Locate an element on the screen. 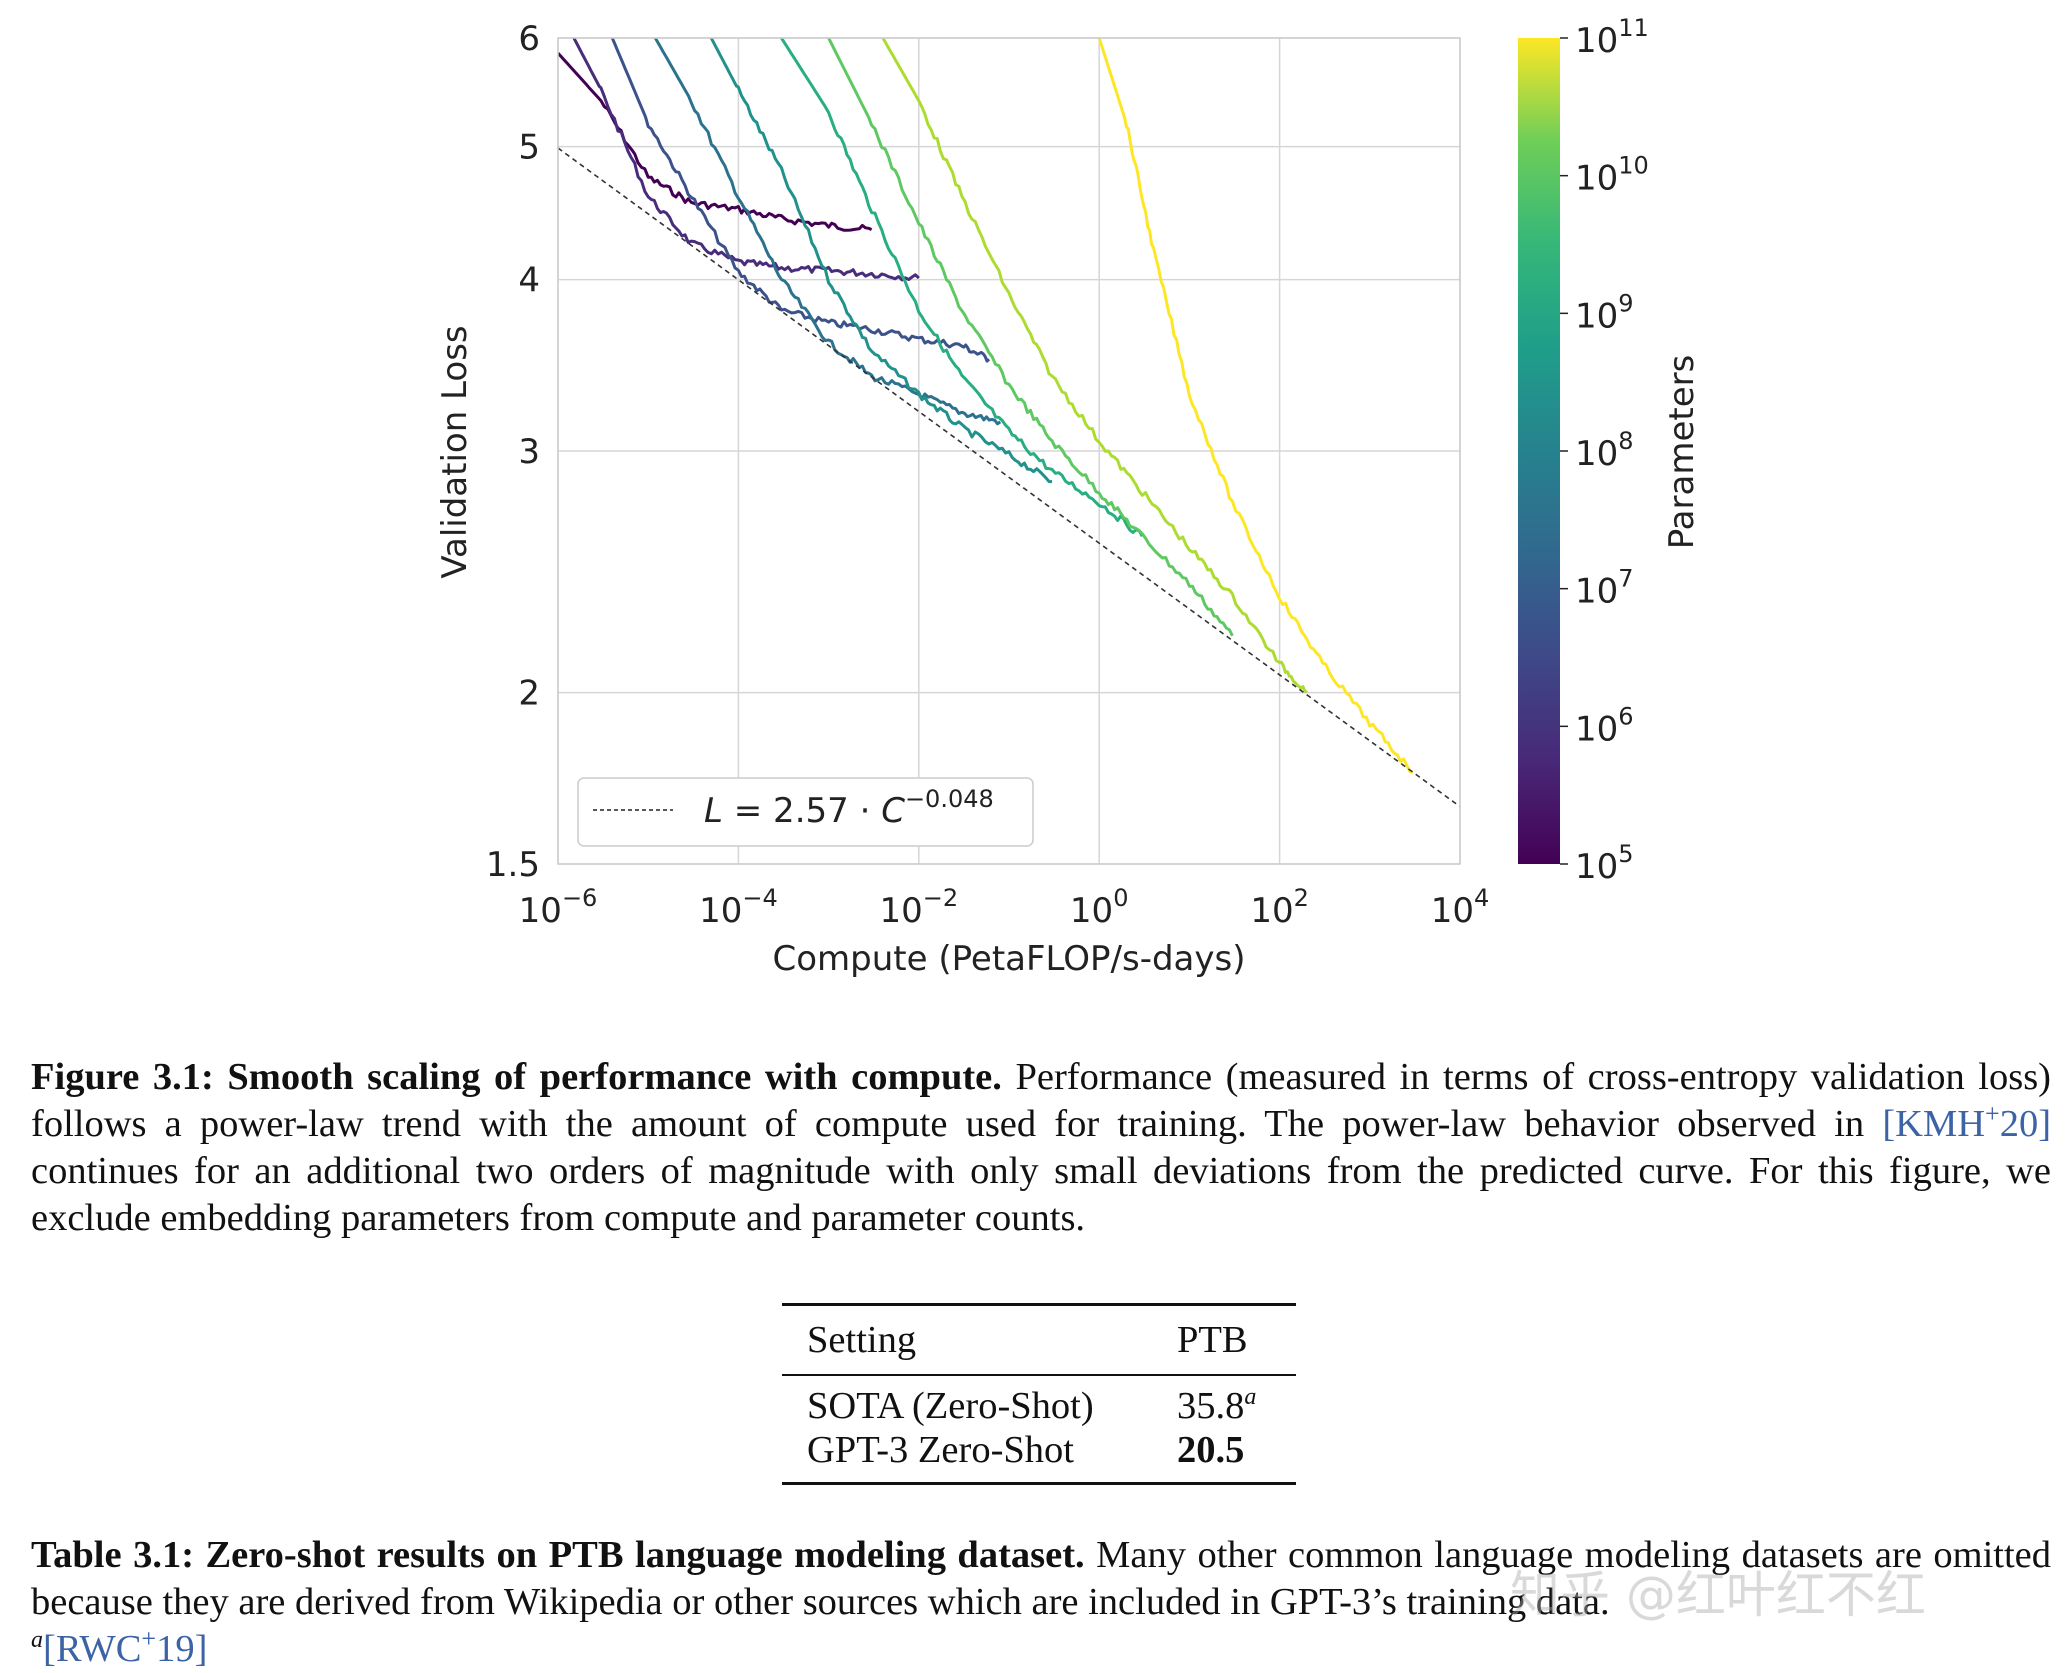  table-header-row: Setting PTB is located at coordinates (1039, 1339).